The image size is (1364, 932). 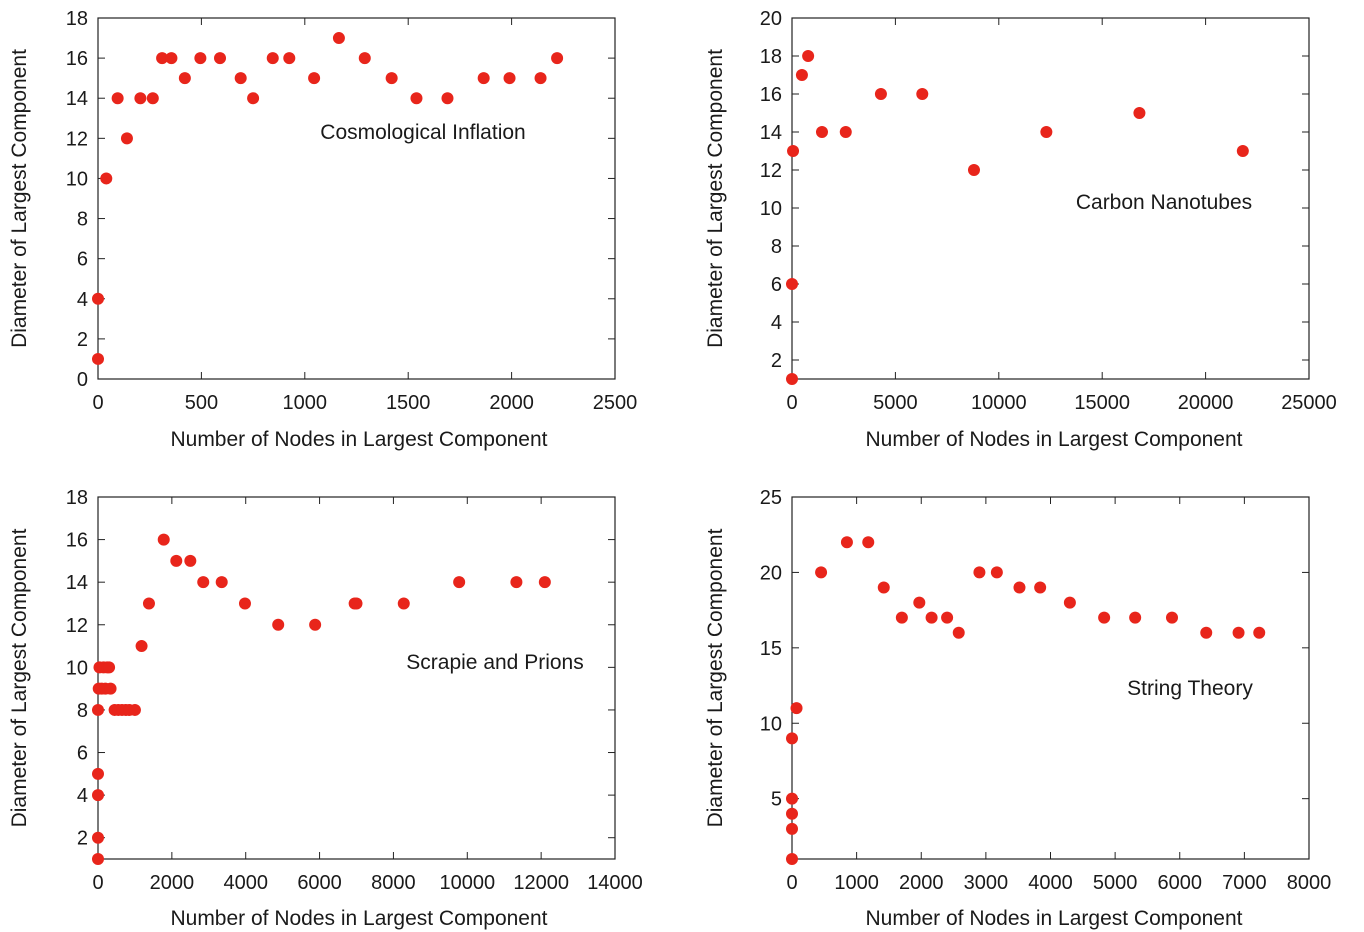 What do you see at coordinates (82, 711) in the screenshot?
I see `y-tick-label: 8` at bounding box center [82, 711].